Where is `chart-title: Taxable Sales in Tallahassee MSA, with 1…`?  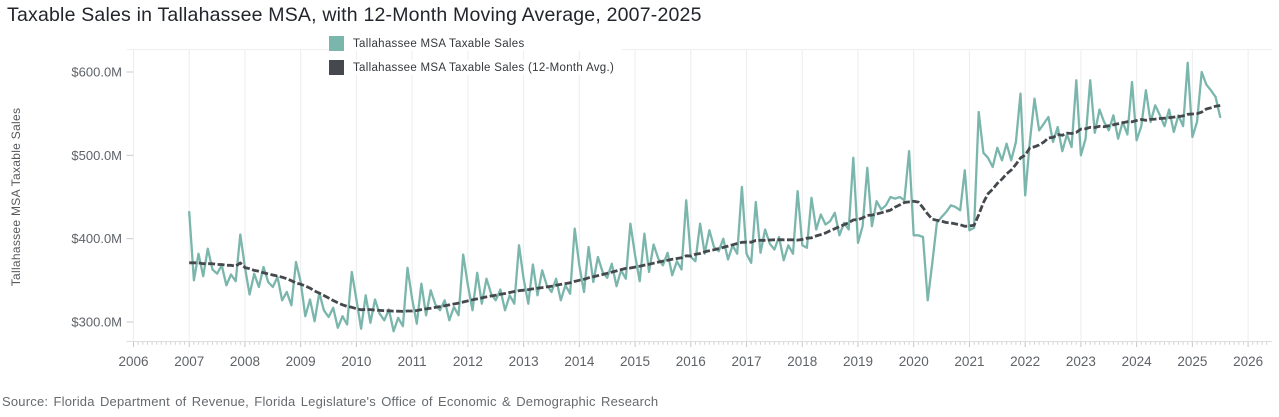 chart-title: Taxable Sales in Tallahassee MSA, with 1… is located at coordinates (354, 15).